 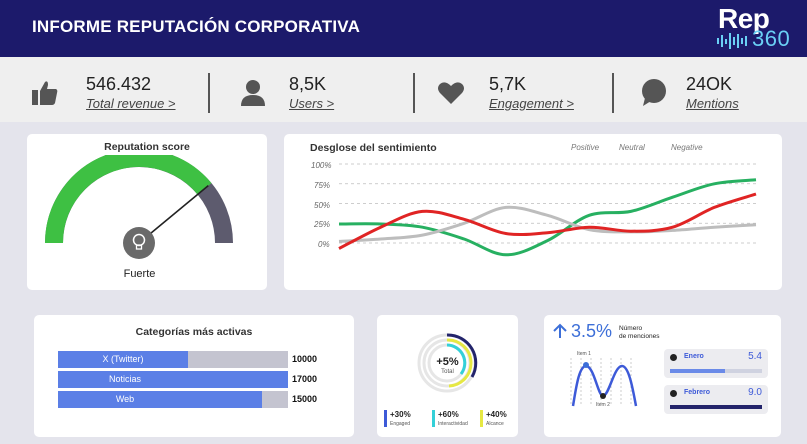 What do you see at coordinates (322, 185) in the screenshot?
I see `y-tick-label: 75%` at bounding box center [322, 185].